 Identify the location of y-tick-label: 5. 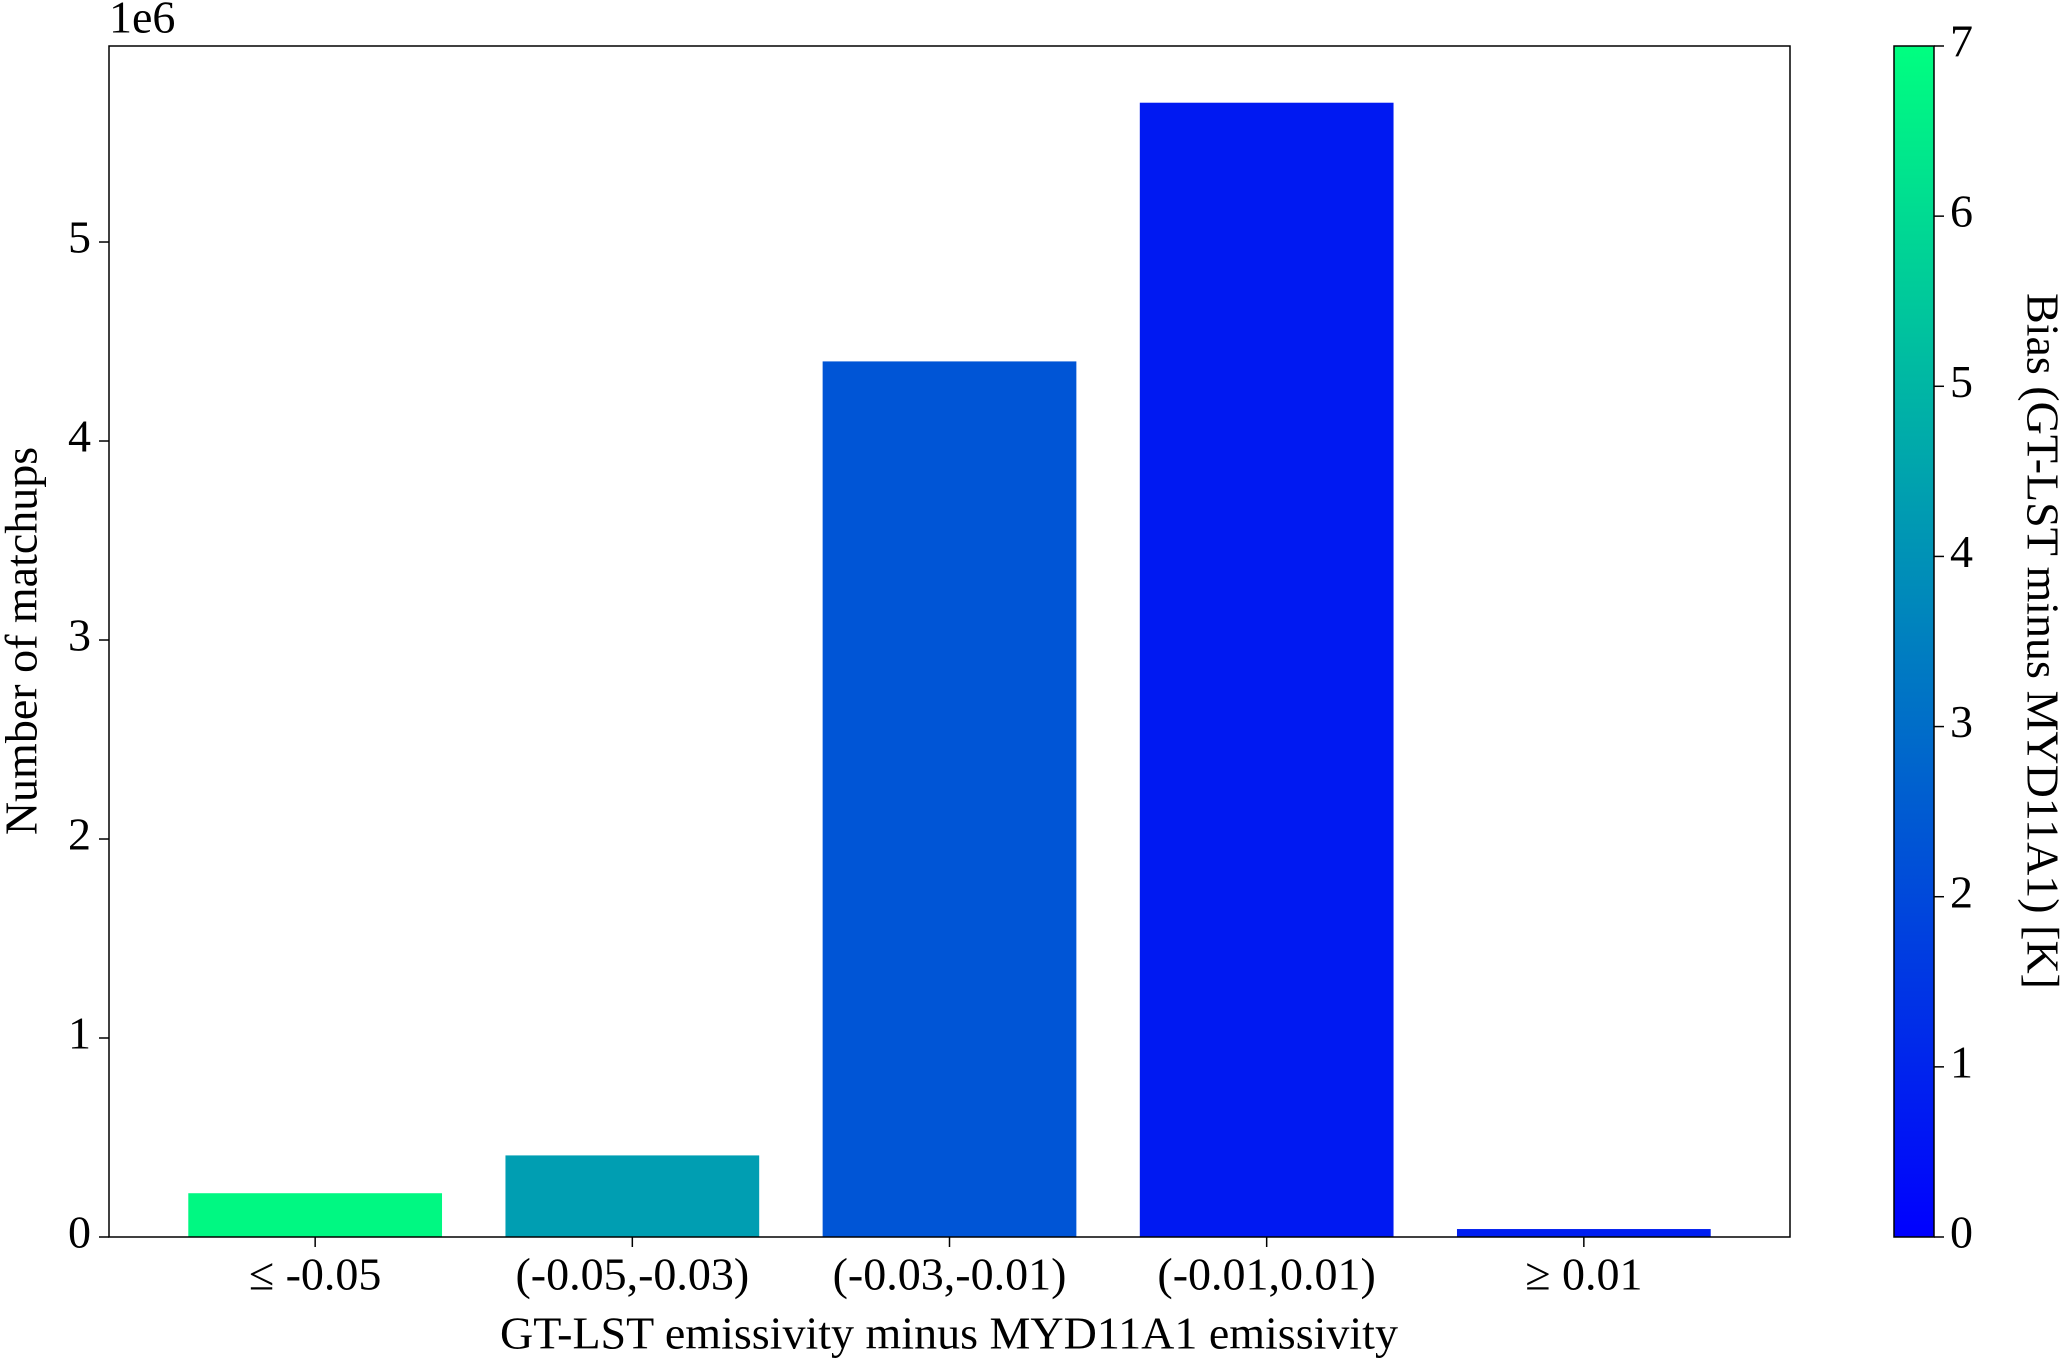
(79, 237).